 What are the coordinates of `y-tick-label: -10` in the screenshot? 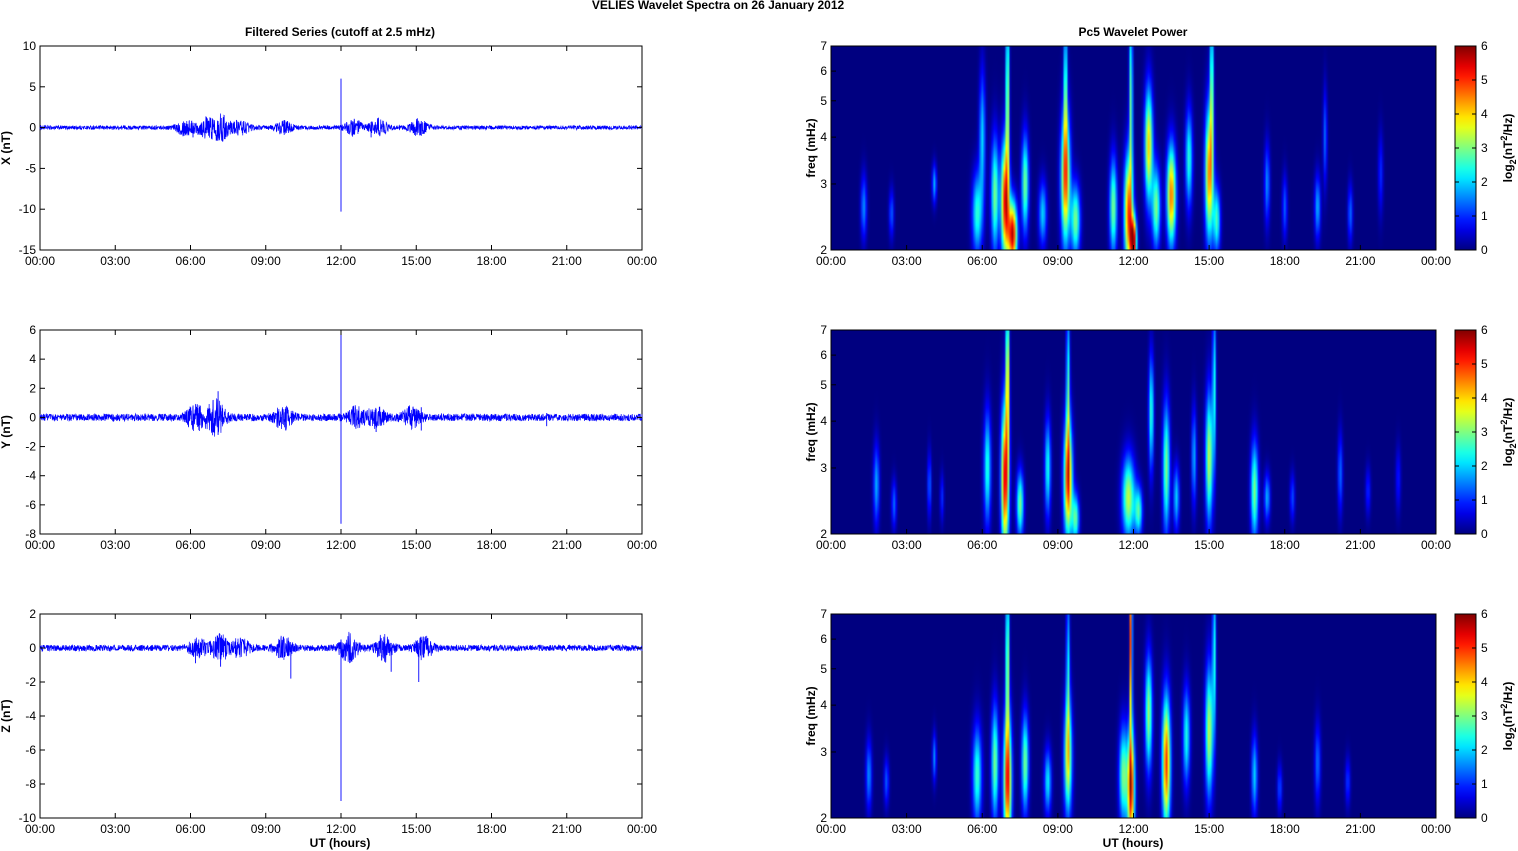 It's located at (28, 209).